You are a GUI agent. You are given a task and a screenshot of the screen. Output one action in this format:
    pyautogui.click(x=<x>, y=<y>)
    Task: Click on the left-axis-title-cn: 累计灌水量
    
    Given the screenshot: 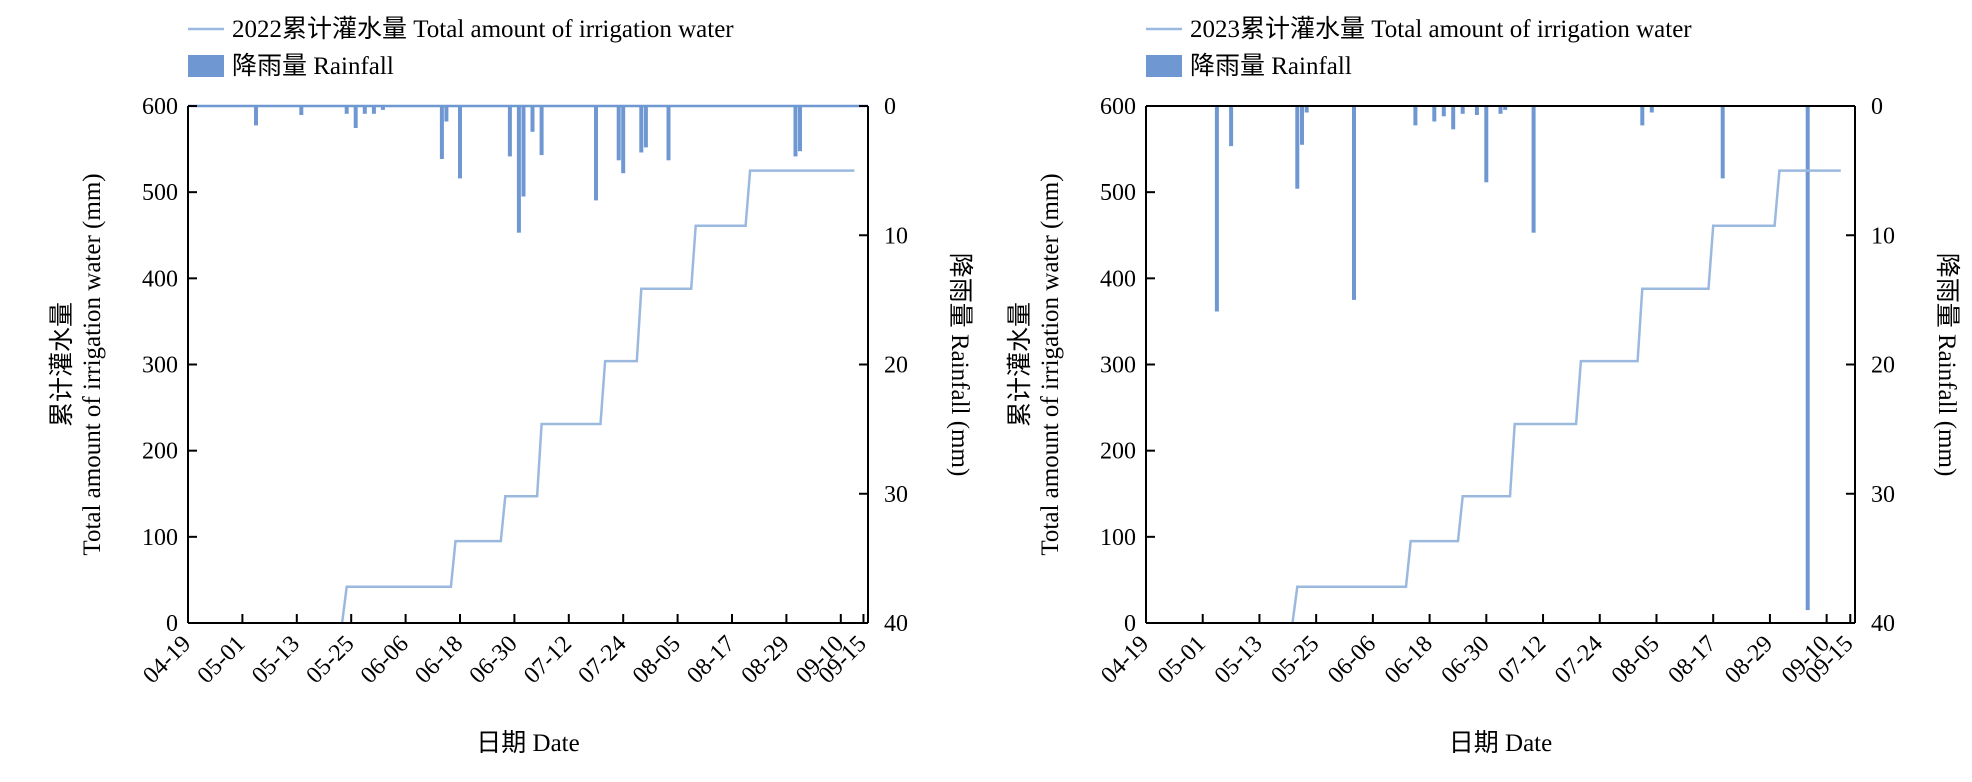 What is the action you would take?
    pyautogui.click(x=62, y=364)
    